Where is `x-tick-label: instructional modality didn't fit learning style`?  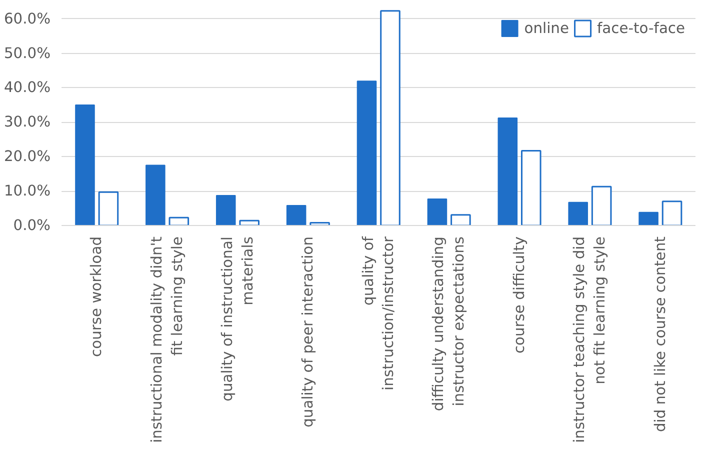 x-tick-label: instructional modality didn't fit learning style is located at coordinates (167, 339).